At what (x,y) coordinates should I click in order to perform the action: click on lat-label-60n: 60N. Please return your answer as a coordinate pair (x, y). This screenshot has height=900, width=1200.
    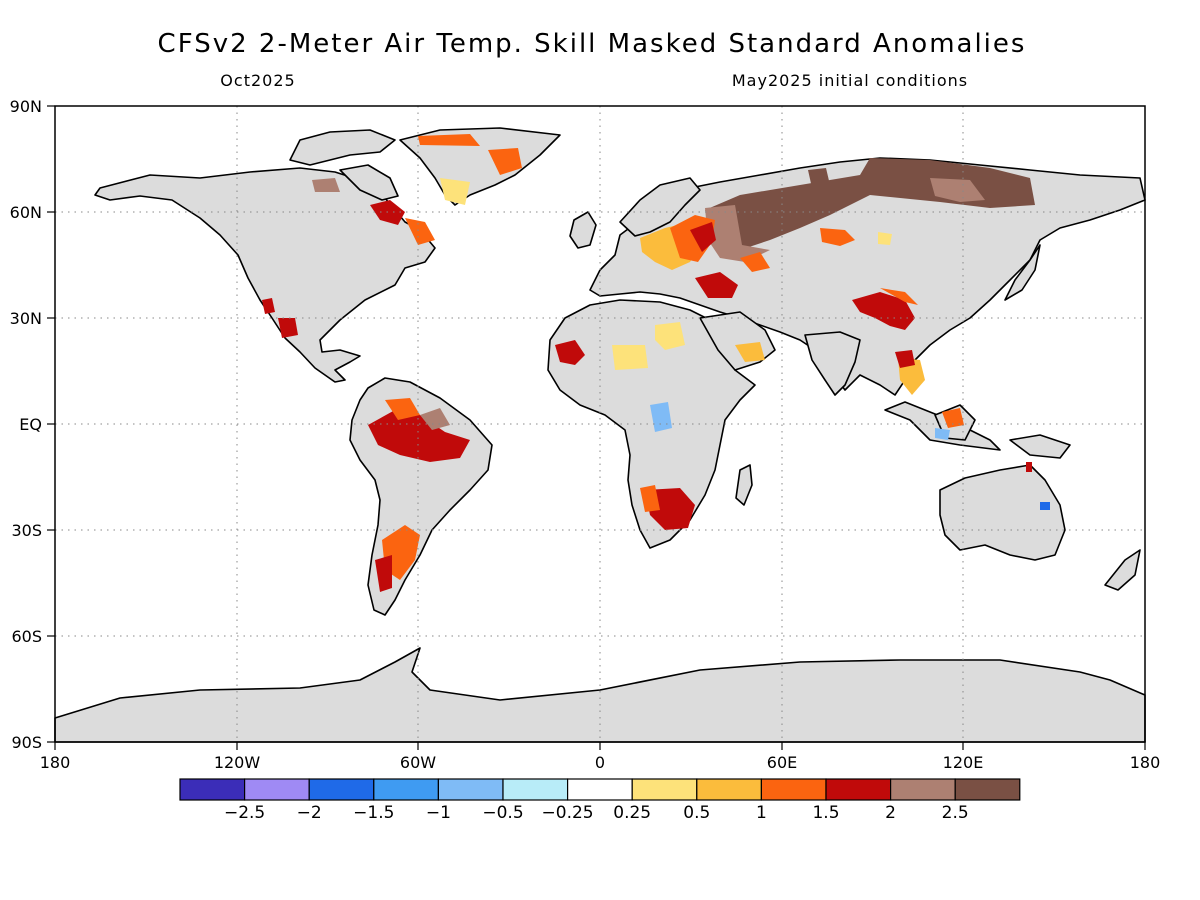
    Looking at the image, I should click on (26, 212).